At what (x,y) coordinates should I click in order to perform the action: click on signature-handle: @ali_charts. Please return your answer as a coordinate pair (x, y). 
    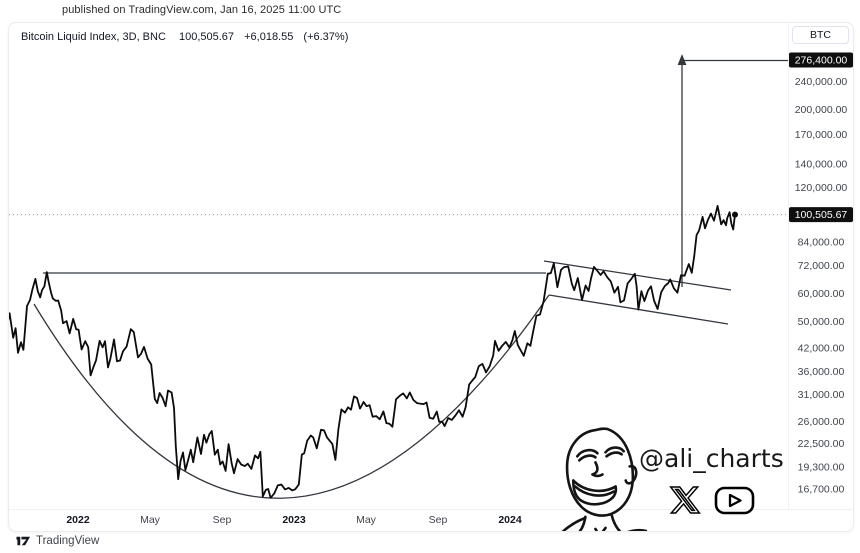
    Looking at the image, I should click on (711, 458).